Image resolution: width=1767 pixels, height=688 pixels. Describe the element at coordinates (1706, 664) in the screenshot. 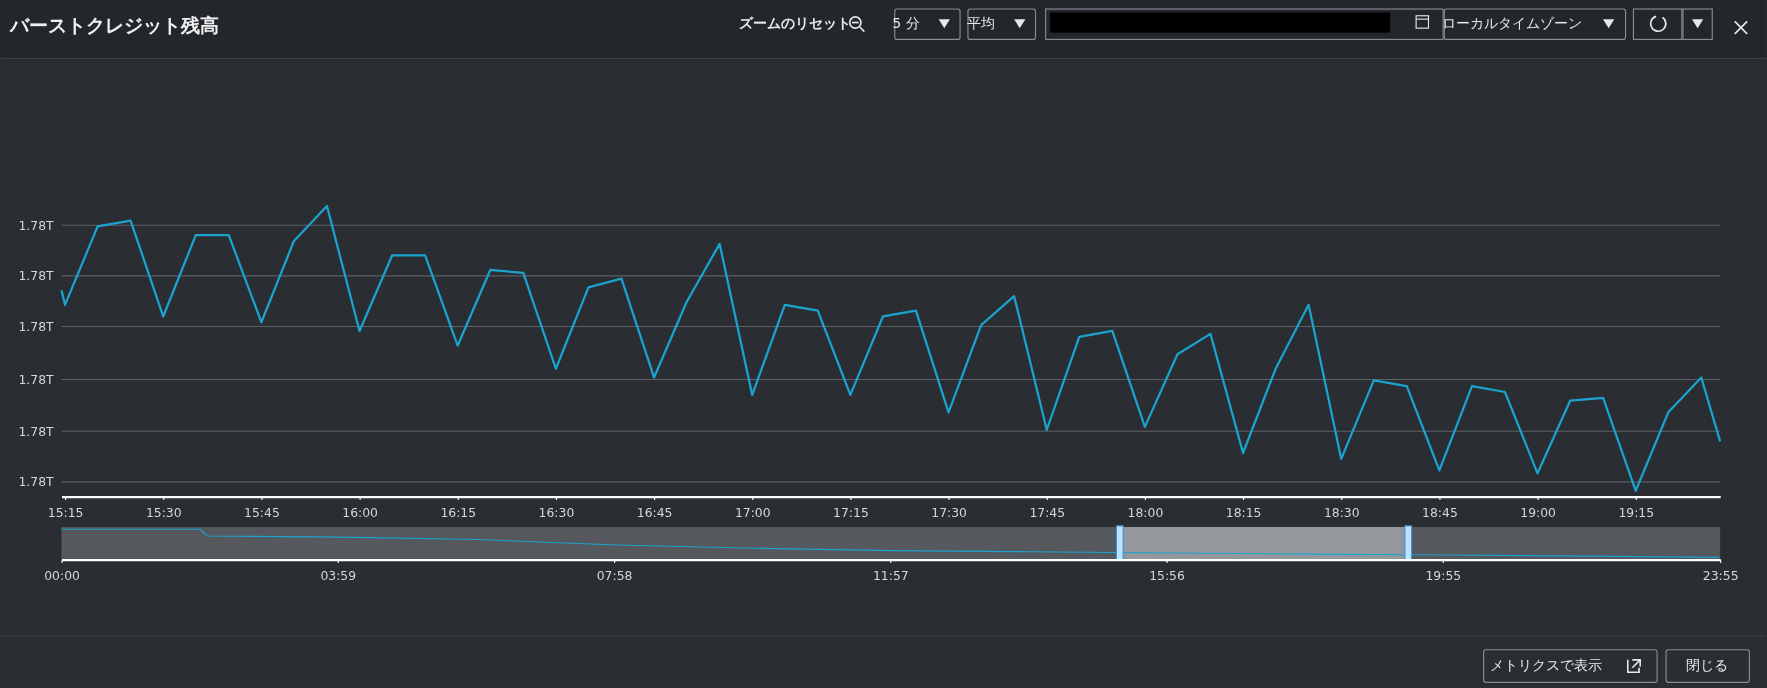

I see `text: 閉じる` at that location.